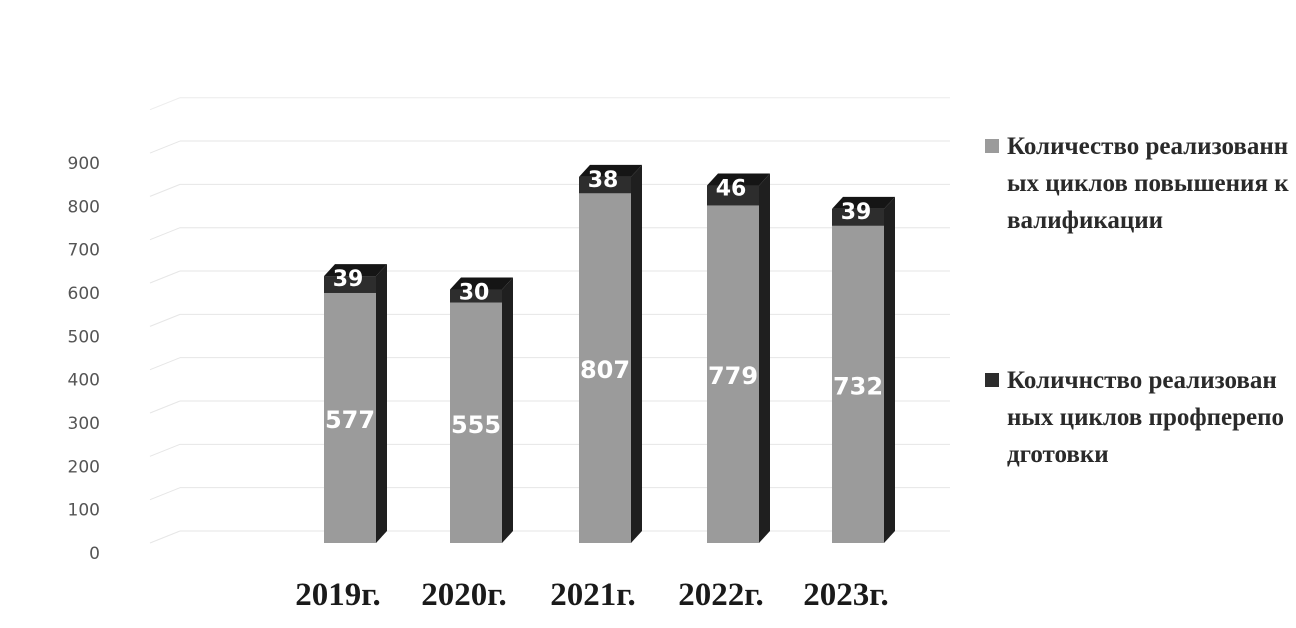  I want to click on bar-group: 807 38, so click(610, 353).